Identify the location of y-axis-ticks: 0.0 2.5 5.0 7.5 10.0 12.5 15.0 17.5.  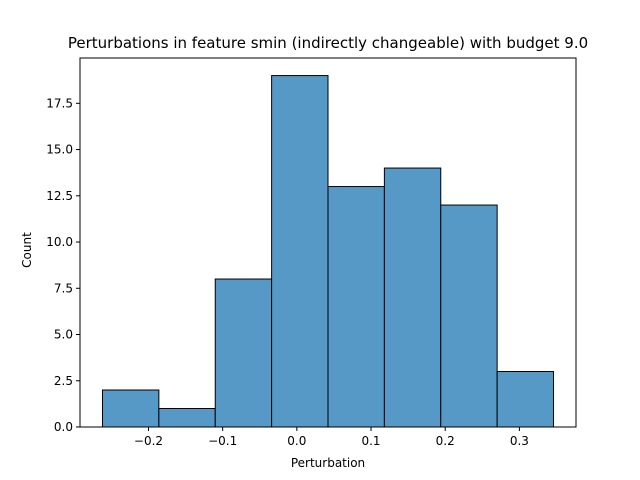
(63, 265).